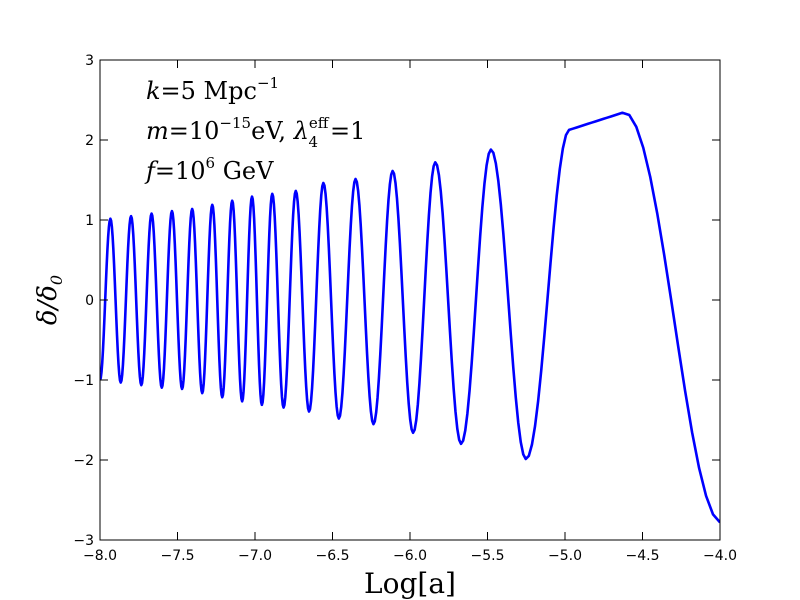  Describe the element at coordinates (255, 556) in the screenshot. I see `x-tick-label: −7.0` at that location.